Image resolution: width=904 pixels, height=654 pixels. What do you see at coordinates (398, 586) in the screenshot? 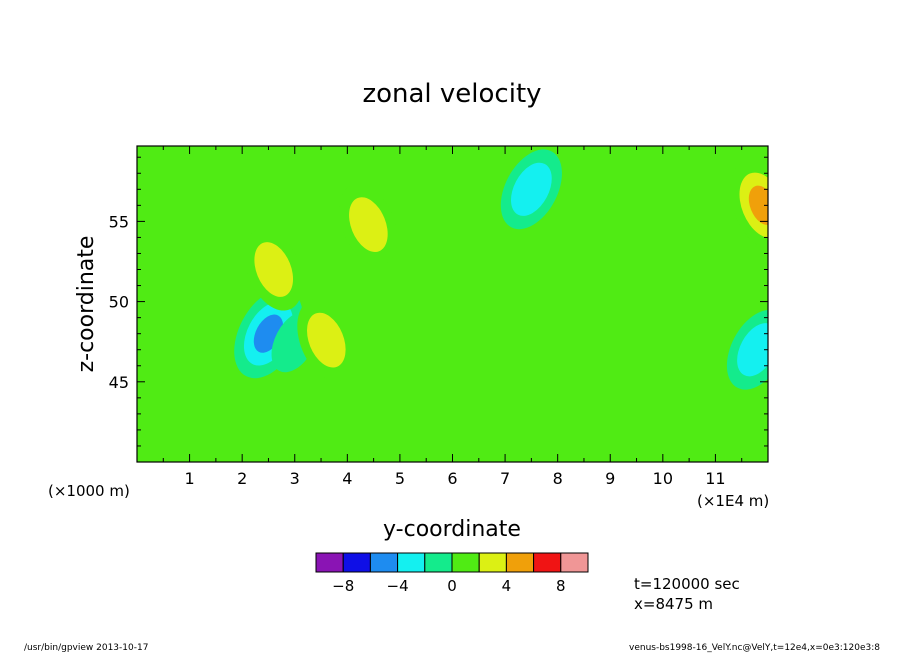
I see `colorbar-tick-label: −4` at bounding box center [398, 586].